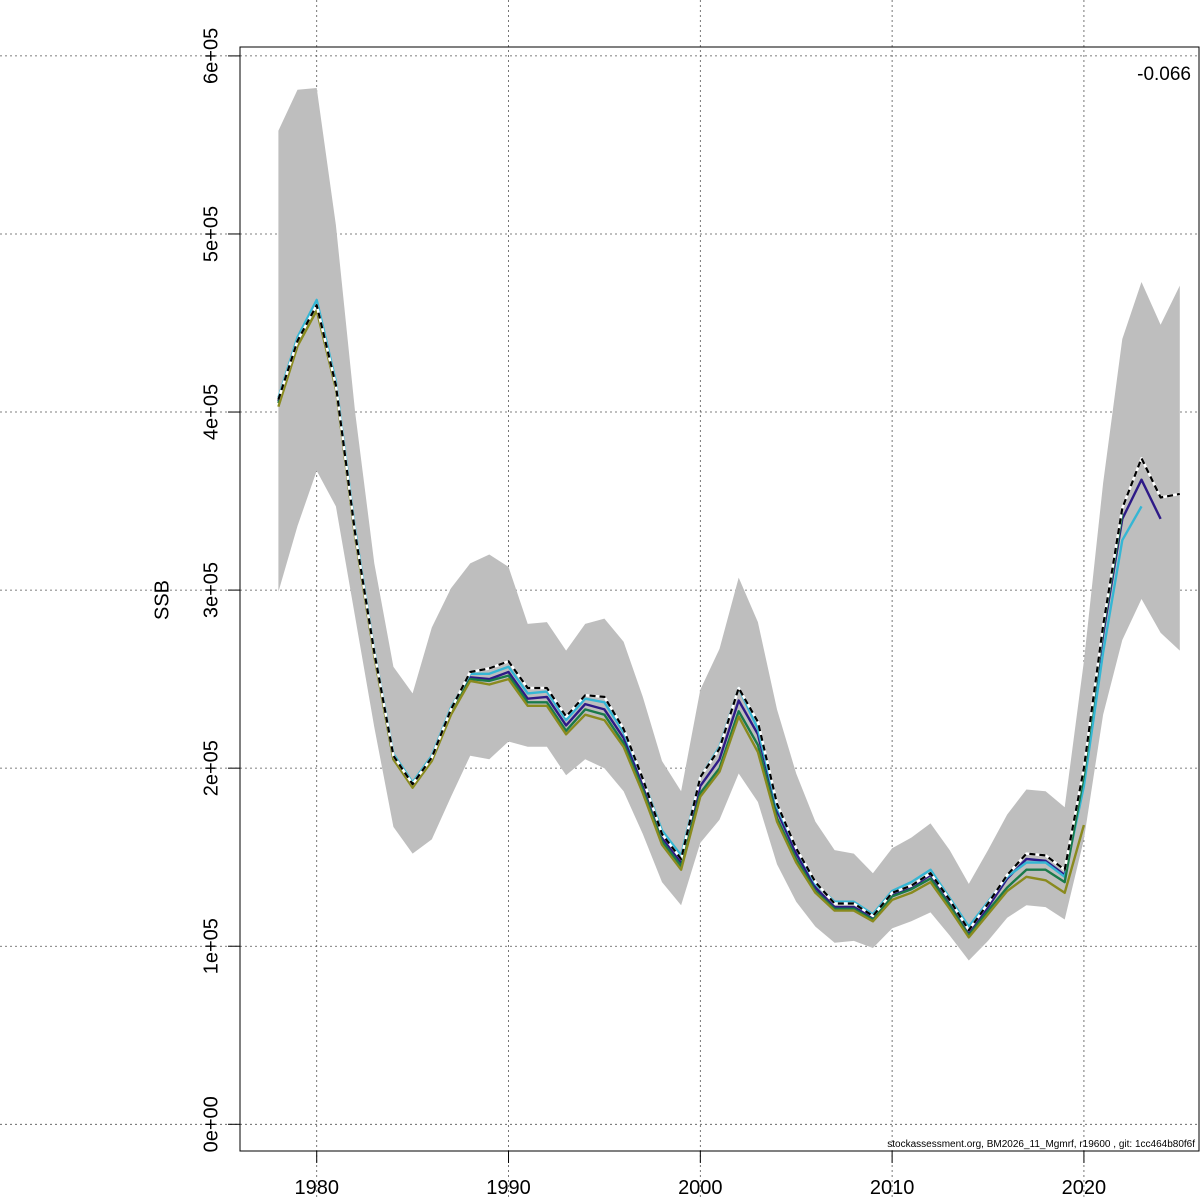 The image size is (1200, 1200). Describe the element at coordinates (211, 946) in the screenshot. I see `y-tick-label: 1e+05` at that location.